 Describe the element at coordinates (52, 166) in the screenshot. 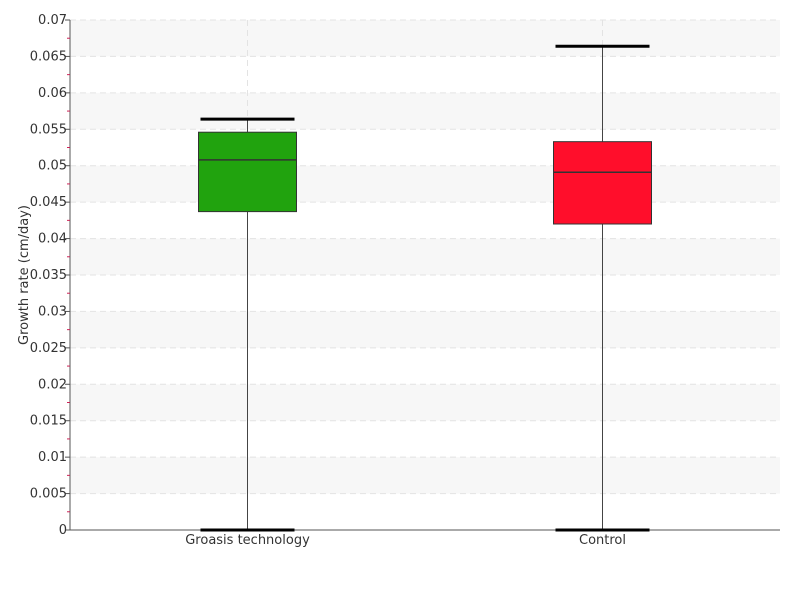

I see `y-tick-label: 0.05` at that location.